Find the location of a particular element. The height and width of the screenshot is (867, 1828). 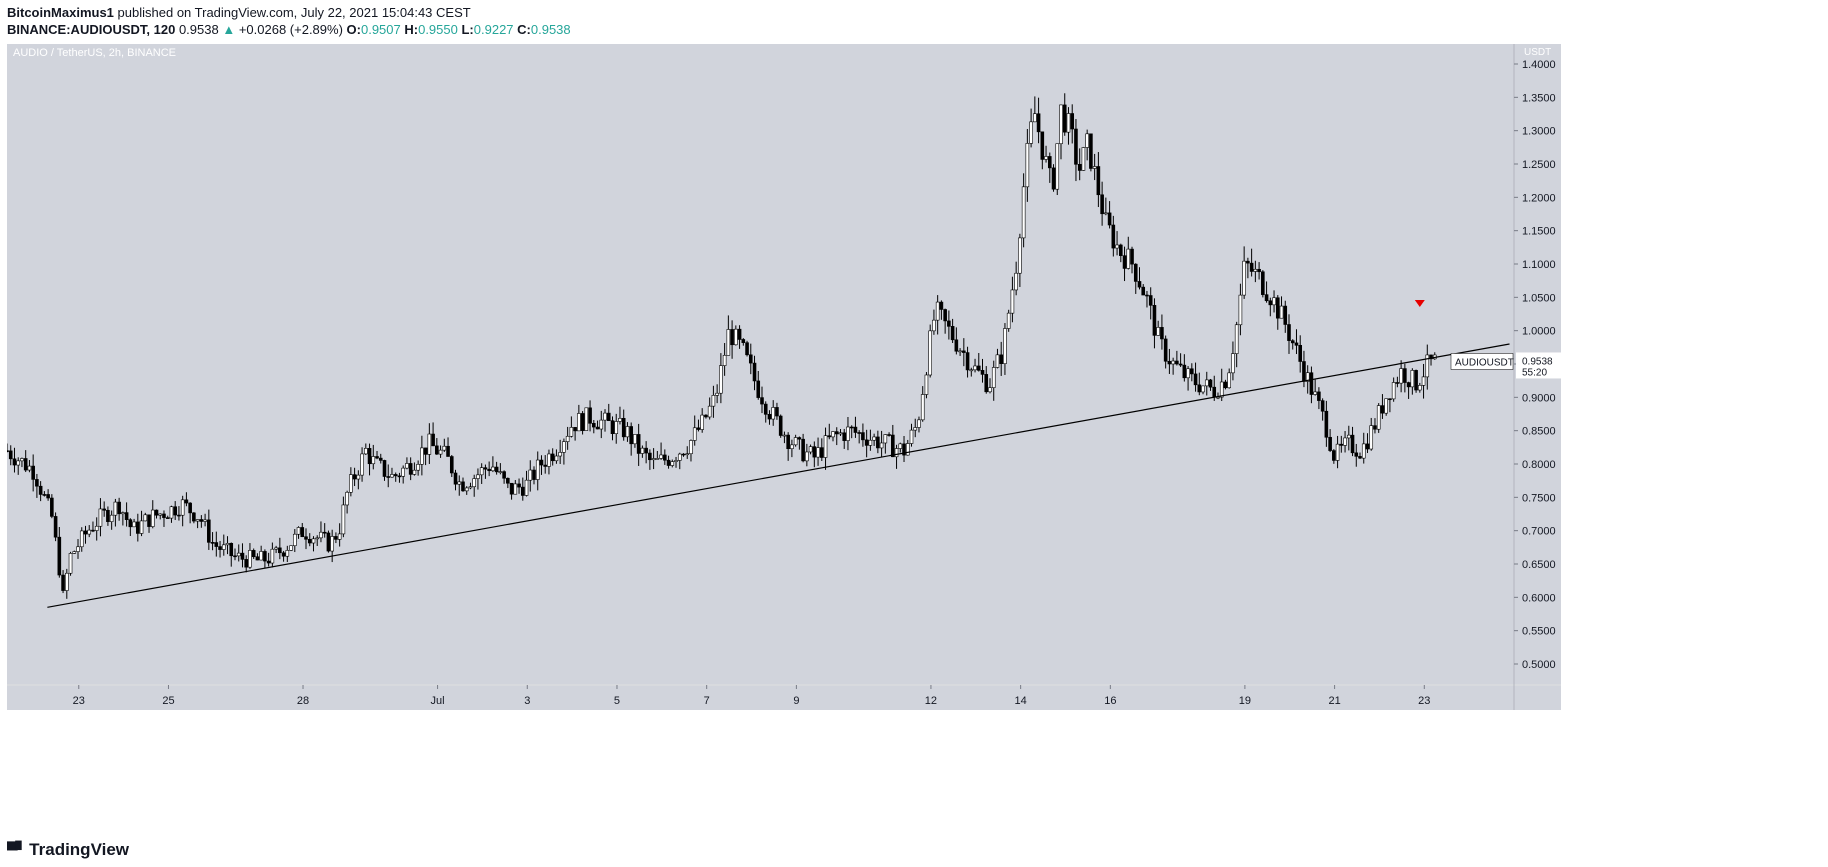

high-label: H: is located at coordinates (411, 29).